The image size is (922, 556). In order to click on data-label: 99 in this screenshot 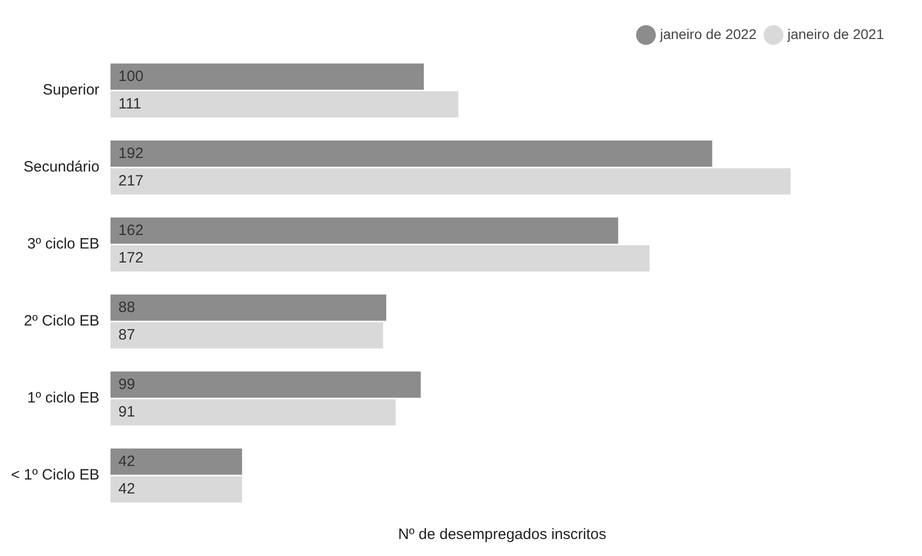, I will do `click(127, 384)`.